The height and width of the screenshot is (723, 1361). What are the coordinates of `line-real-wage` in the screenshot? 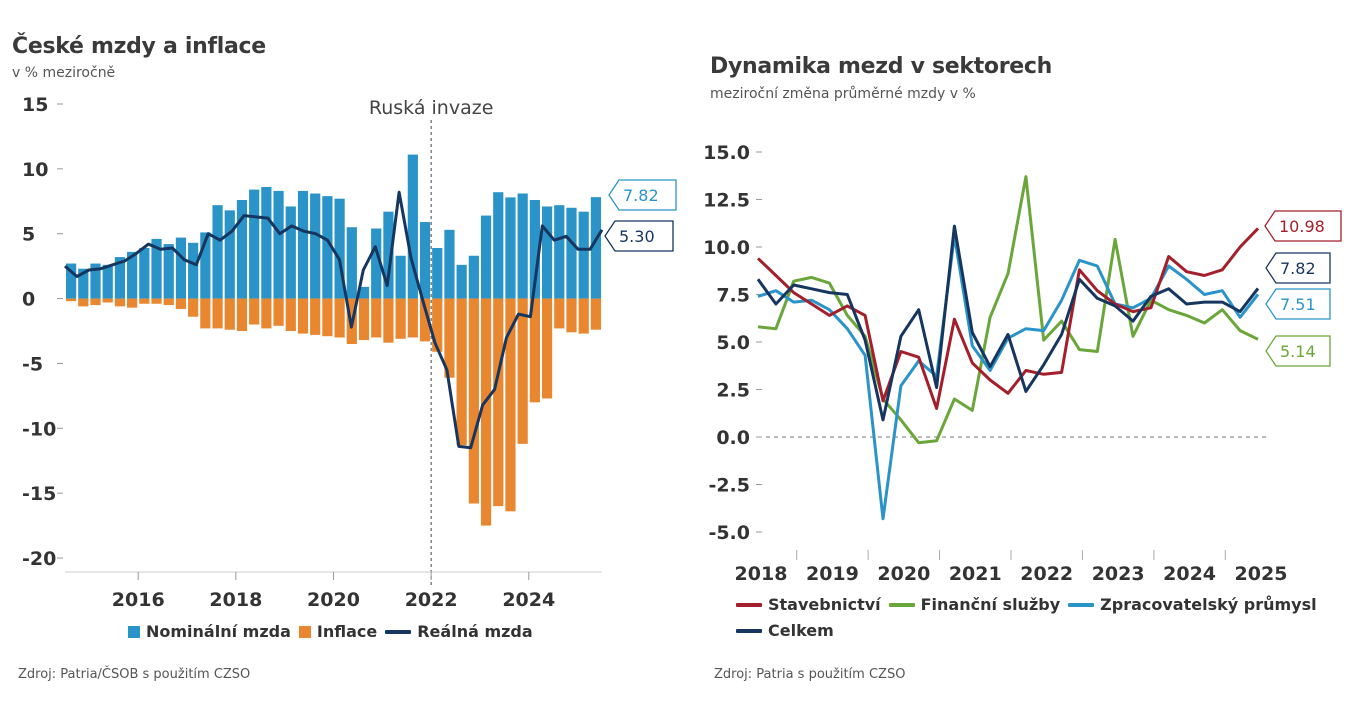 It's located at (334, 320).